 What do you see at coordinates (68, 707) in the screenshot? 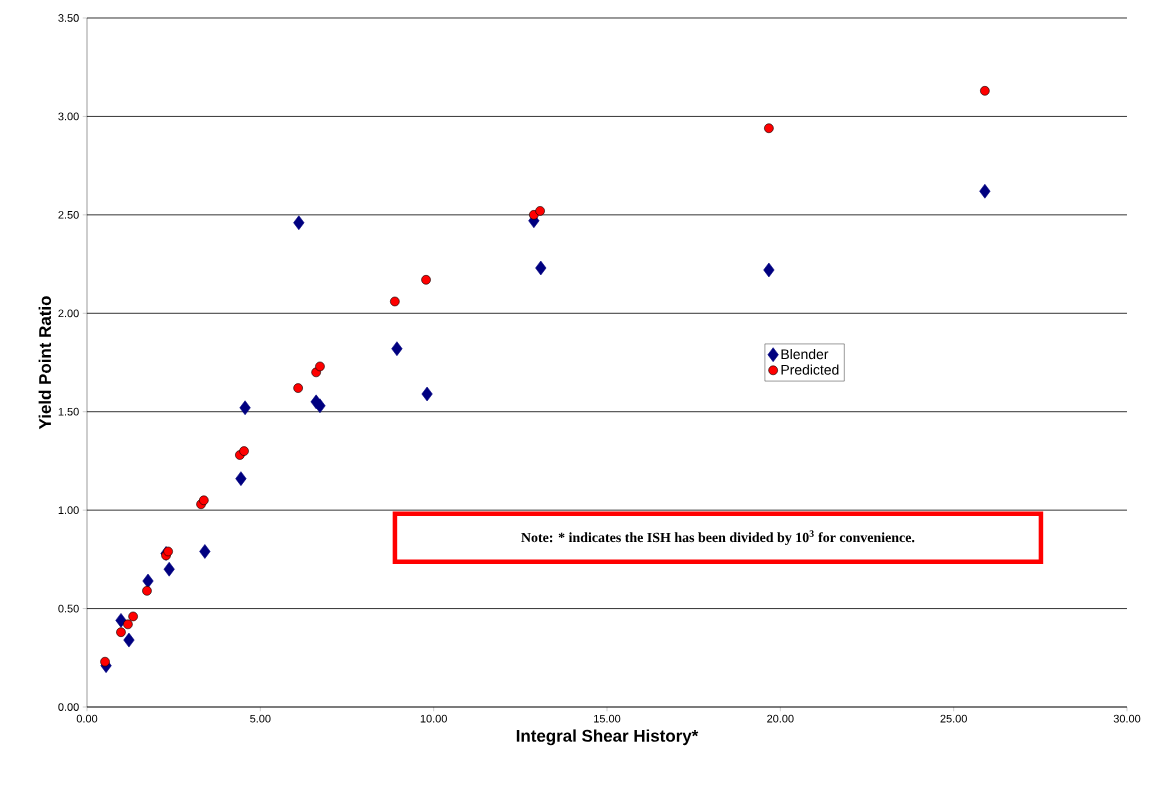
I see `y-tick-label: 0.00` at bounding box center [68, 707].